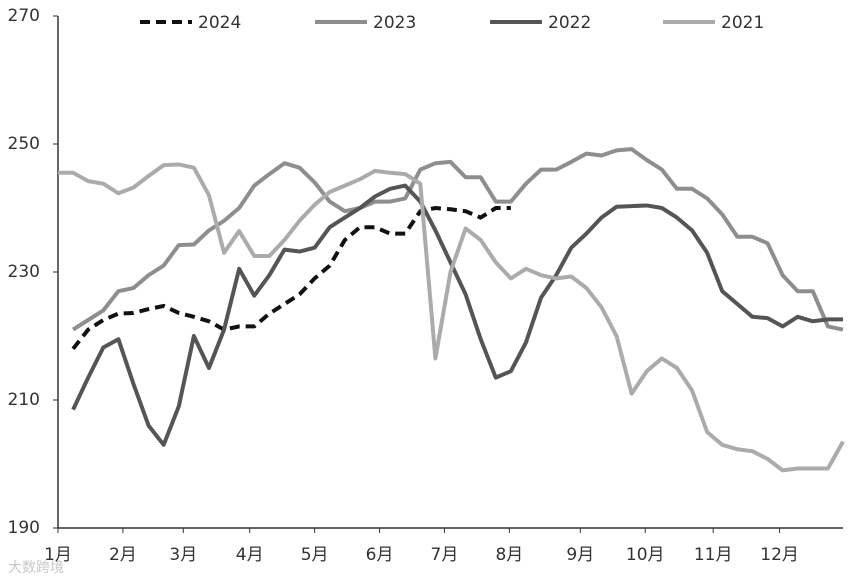 The width and height of the screenshot is (856, 585). I want to click on y-tick-label: 190, so click(24, 528).